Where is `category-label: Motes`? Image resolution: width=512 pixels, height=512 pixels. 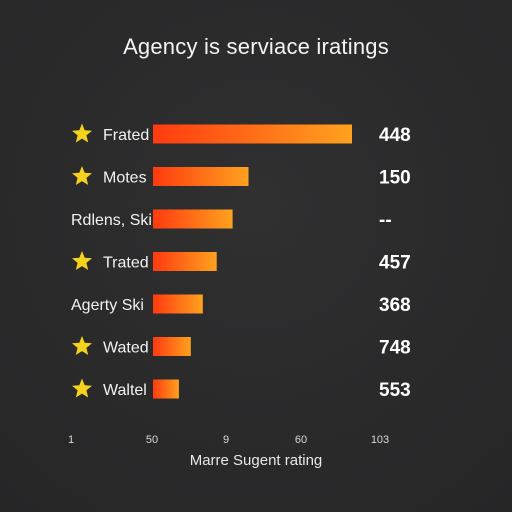 category-label: Motes is located at coordinates (125, 178).